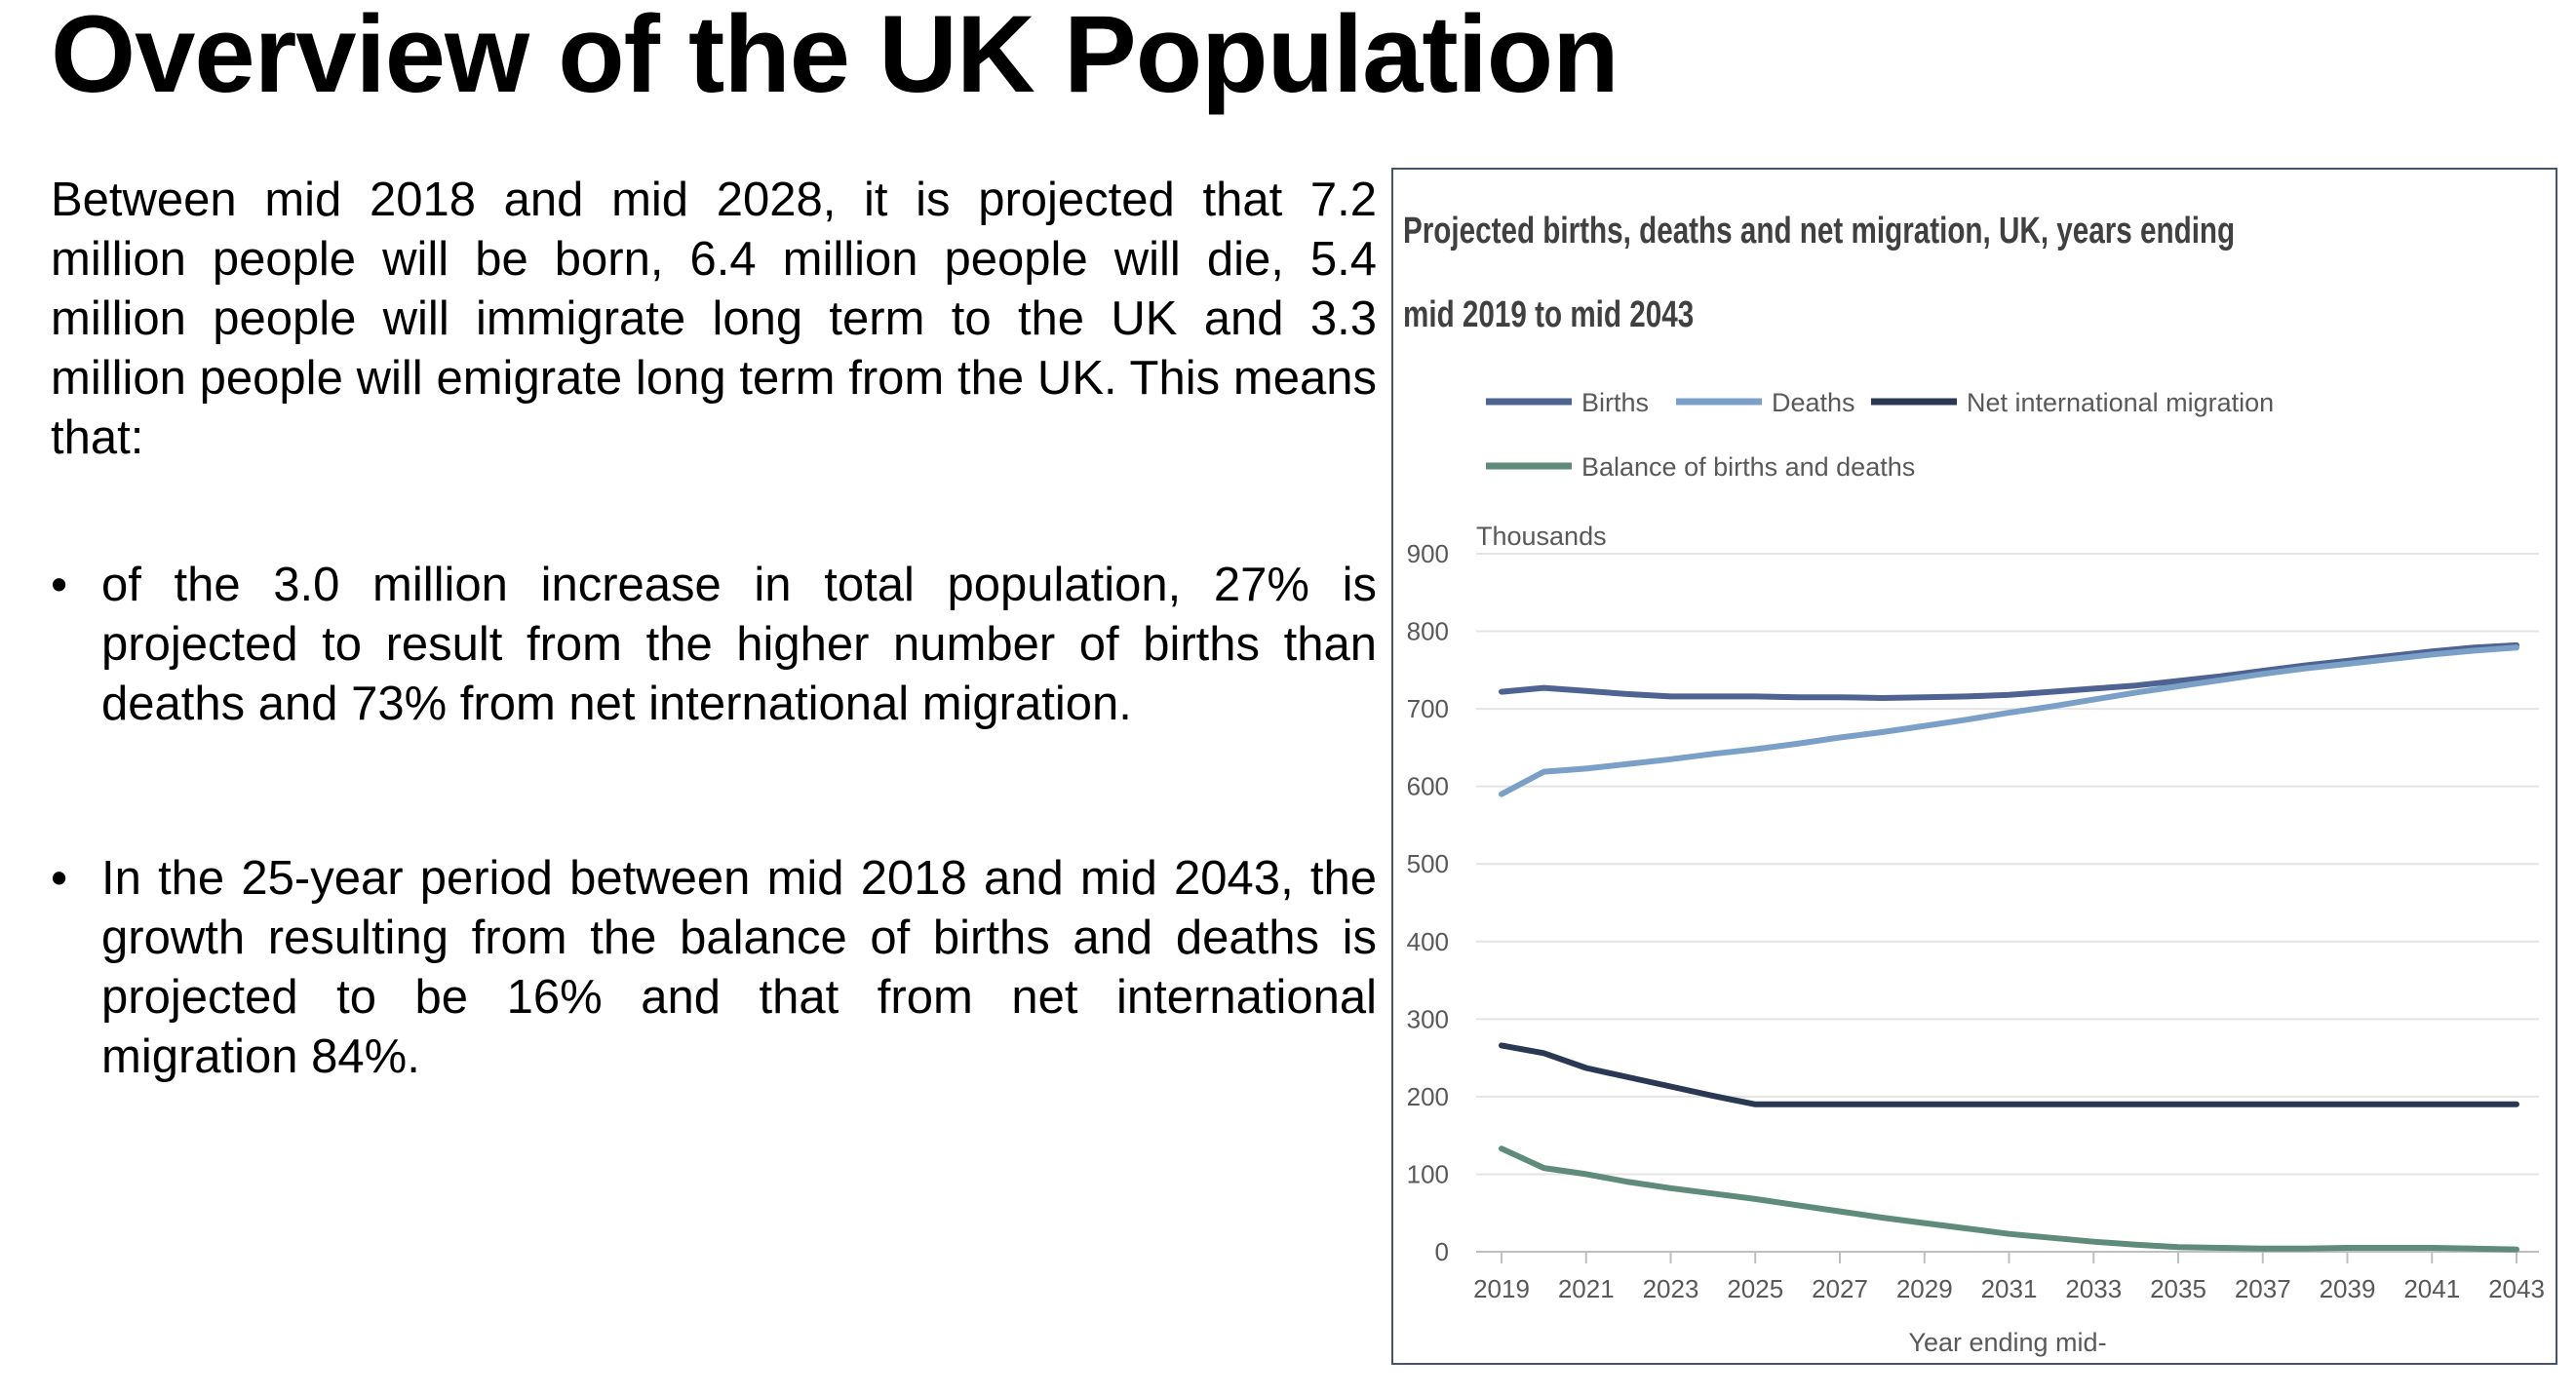  What do you see at coordinates (1428, 786) in the screenshot?
I see `y-tick-label: 600` at bounding box center [1428, 786].